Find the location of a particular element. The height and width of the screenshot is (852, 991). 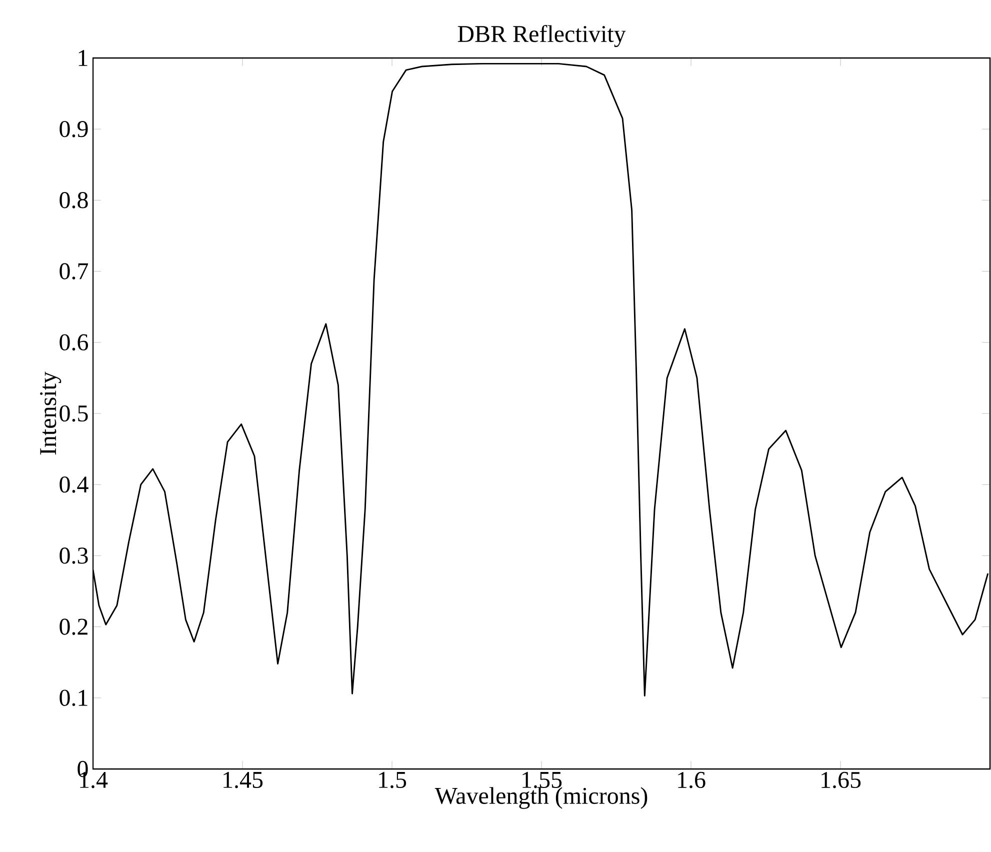

x-tick-label: 1.5 is located at coordinates (392, 780).